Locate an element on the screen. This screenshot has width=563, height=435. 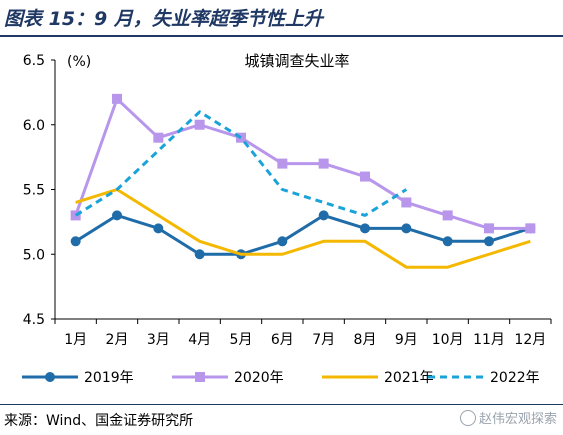
x-tick-label: 3月 is located at coordinates (158, 340).